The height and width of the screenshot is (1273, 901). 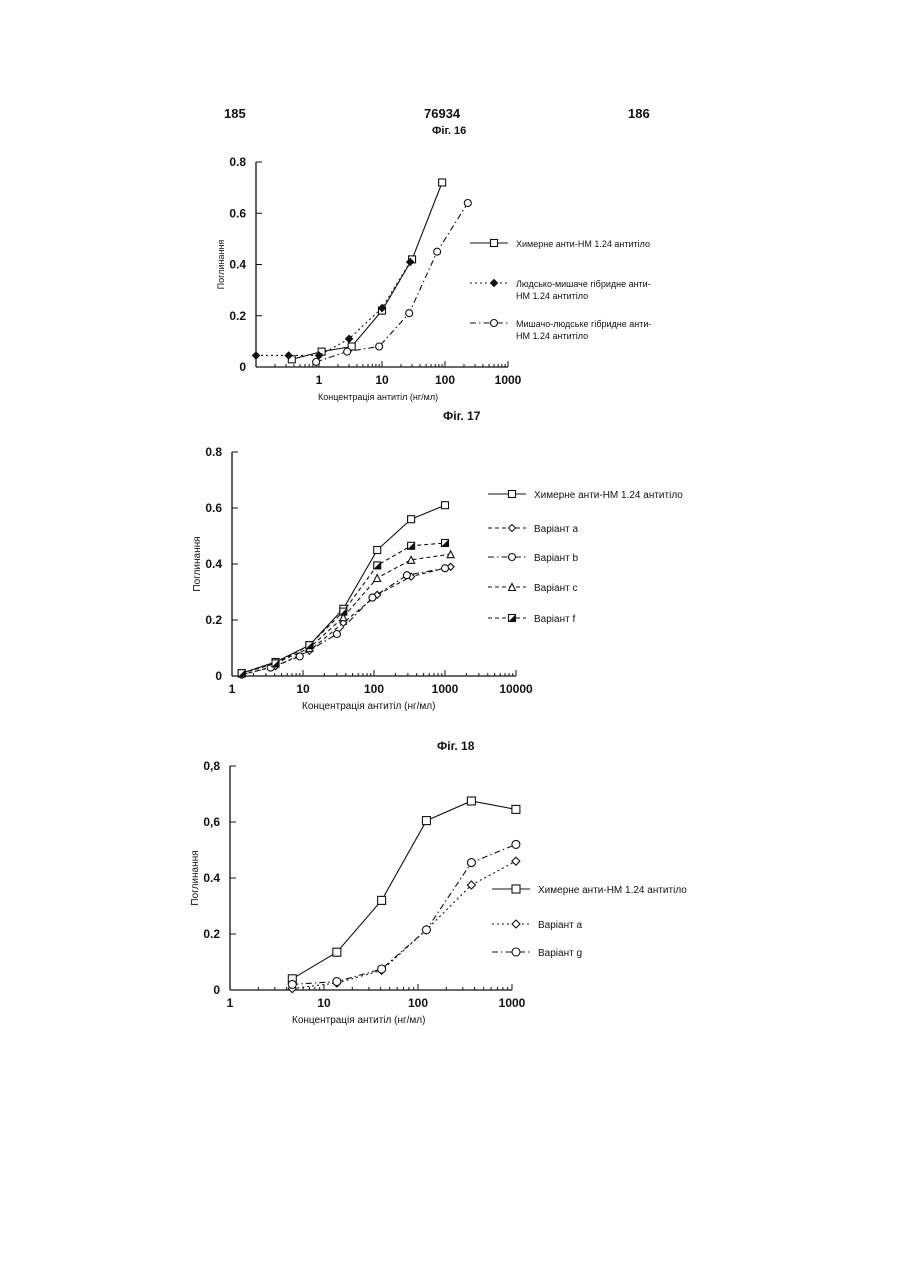 What do you see at coordinates (516, 689) in the screenshot?
I see `x-tick-label: 10000` at bounding box center [516, 689].